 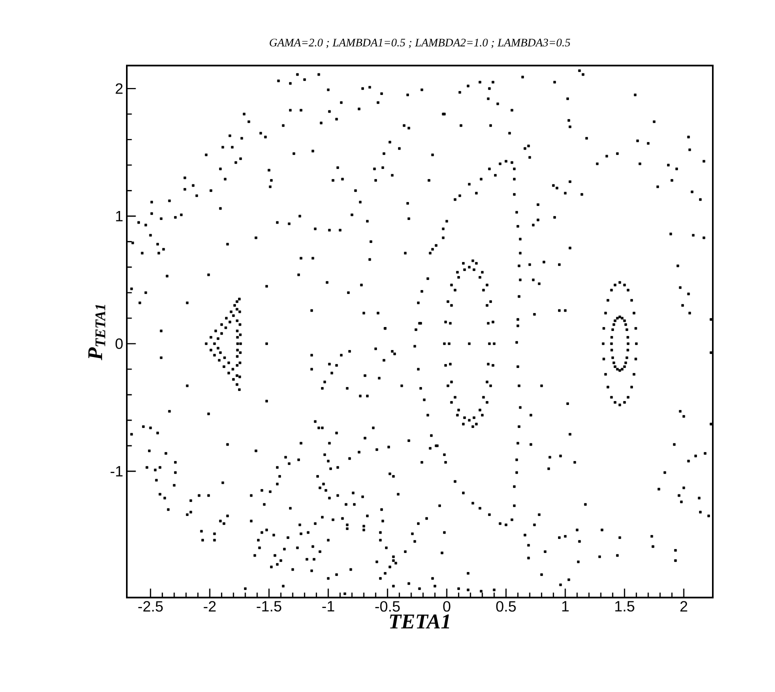 What do you see at coordinates (420, 621) in the screenshot?
I see `x-axis-title: TETA1` at bounding box center [420, 621].